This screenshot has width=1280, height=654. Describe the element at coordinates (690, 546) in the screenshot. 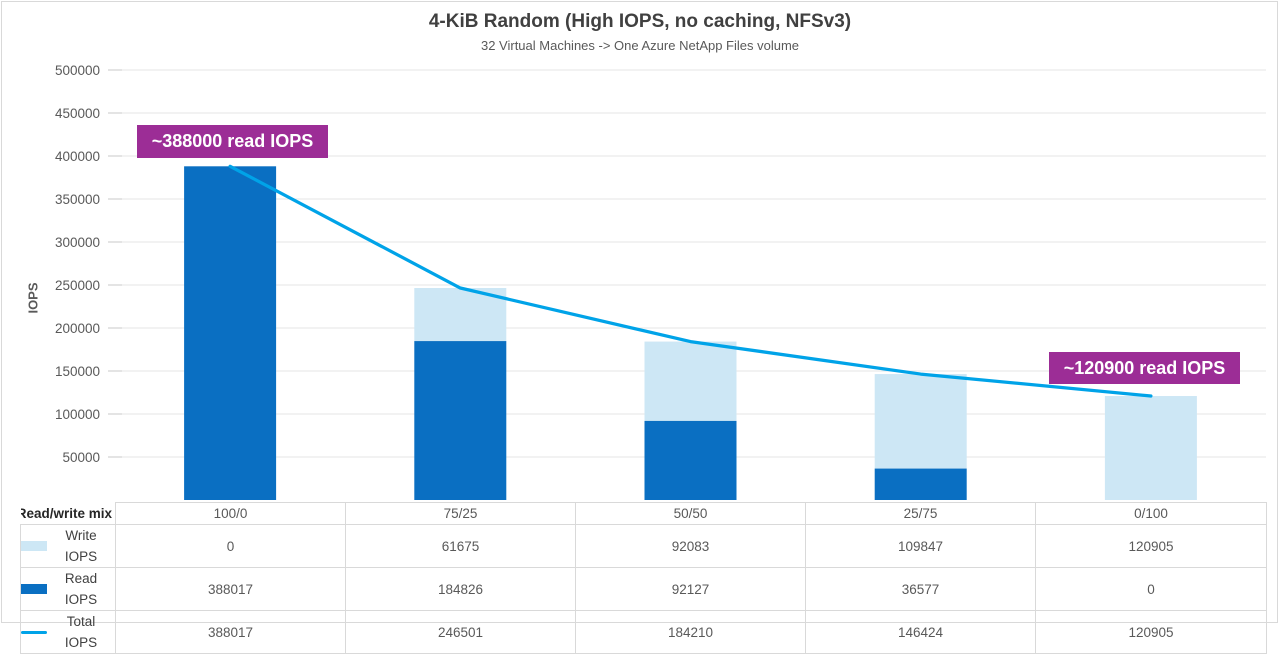

I see `value-cell: 92083` at that location.